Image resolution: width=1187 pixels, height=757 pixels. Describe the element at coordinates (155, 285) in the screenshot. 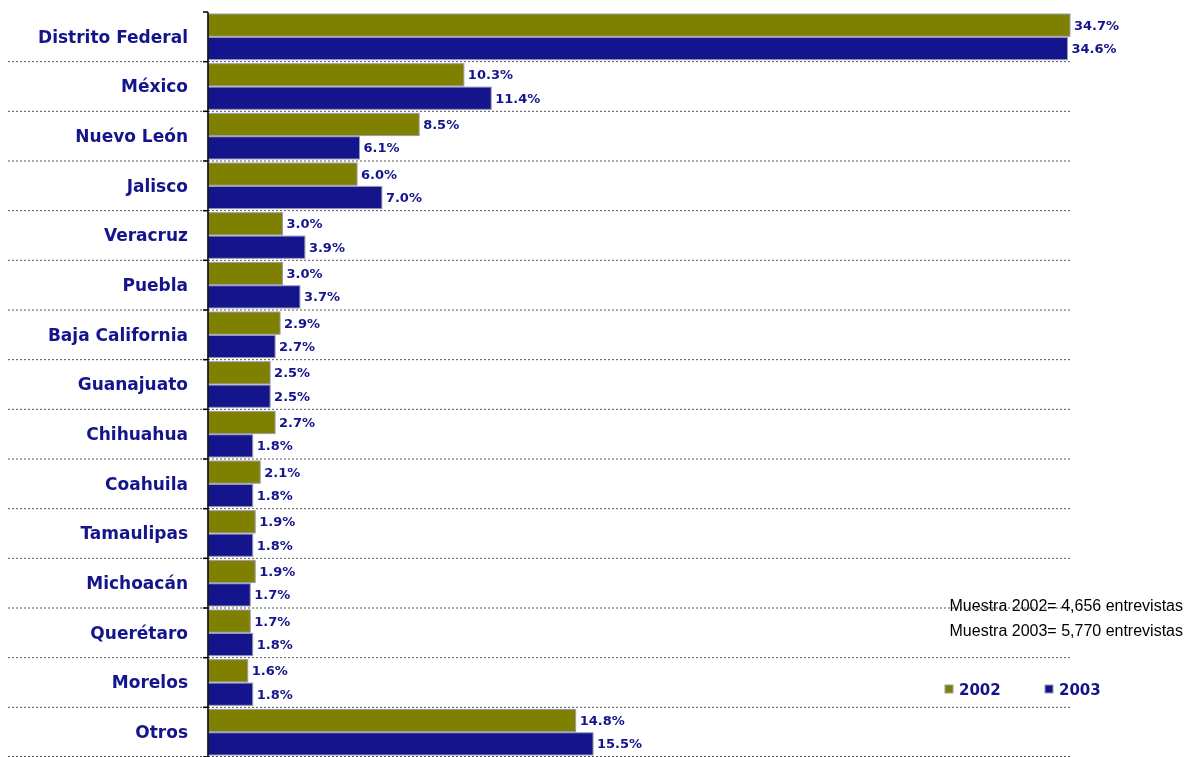

I see `y-tick-label: Puebla` at that location.